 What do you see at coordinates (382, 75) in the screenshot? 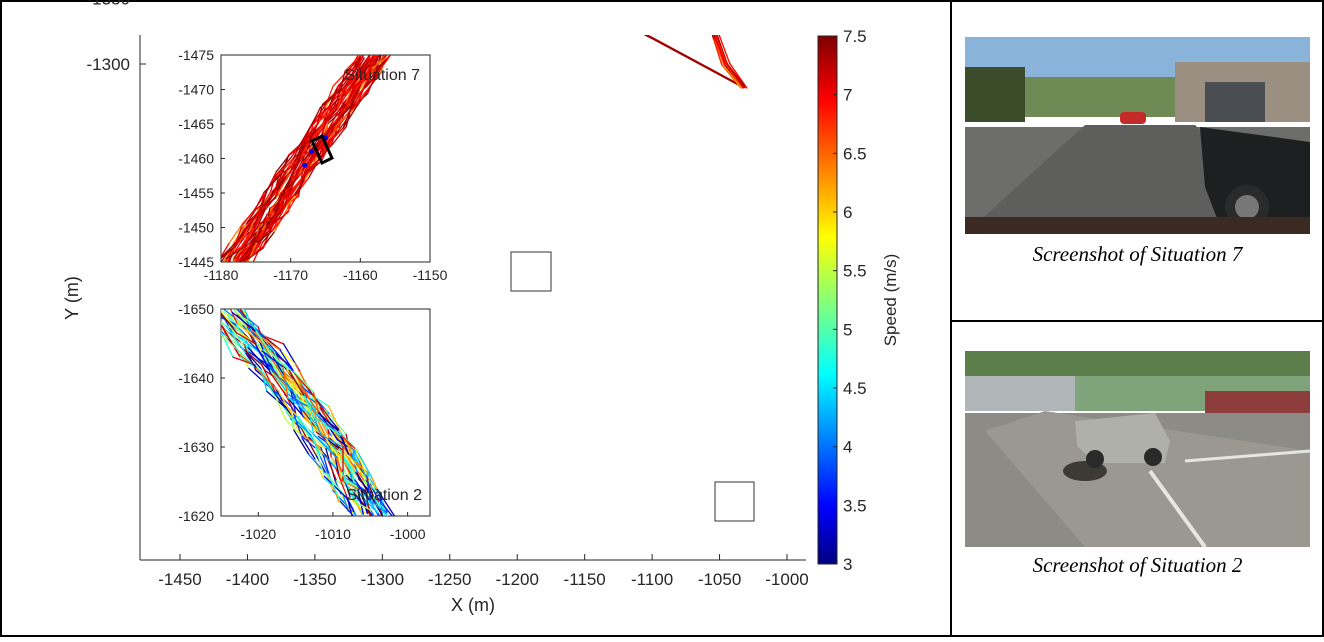
I see `inset-title-situation-7: Situation 7` at bounding box center [382, 75].